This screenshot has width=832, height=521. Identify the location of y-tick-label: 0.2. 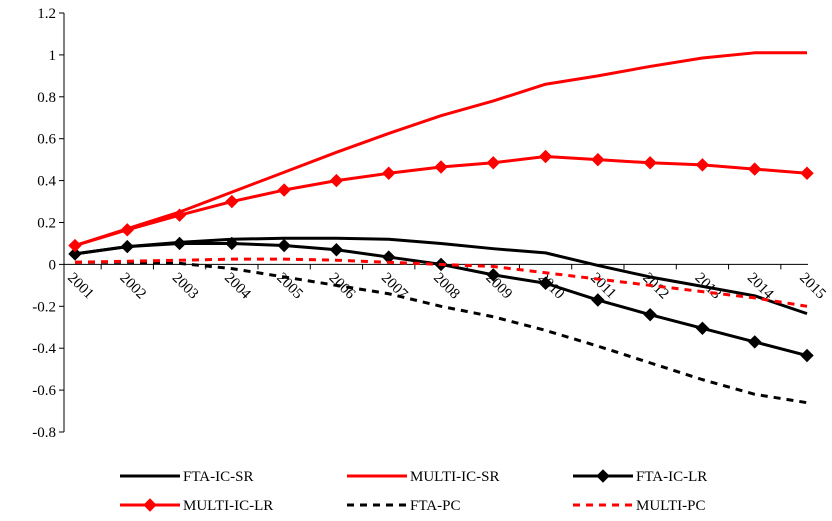
(46, 224).